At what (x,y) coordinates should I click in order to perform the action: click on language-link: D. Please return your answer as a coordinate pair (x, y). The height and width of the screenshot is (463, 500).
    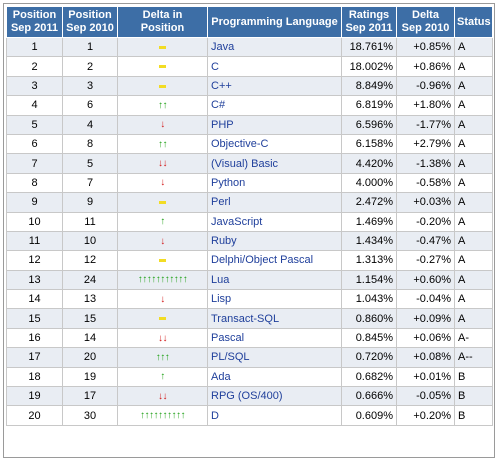
    Looking at the image, I should click on (274, 415).